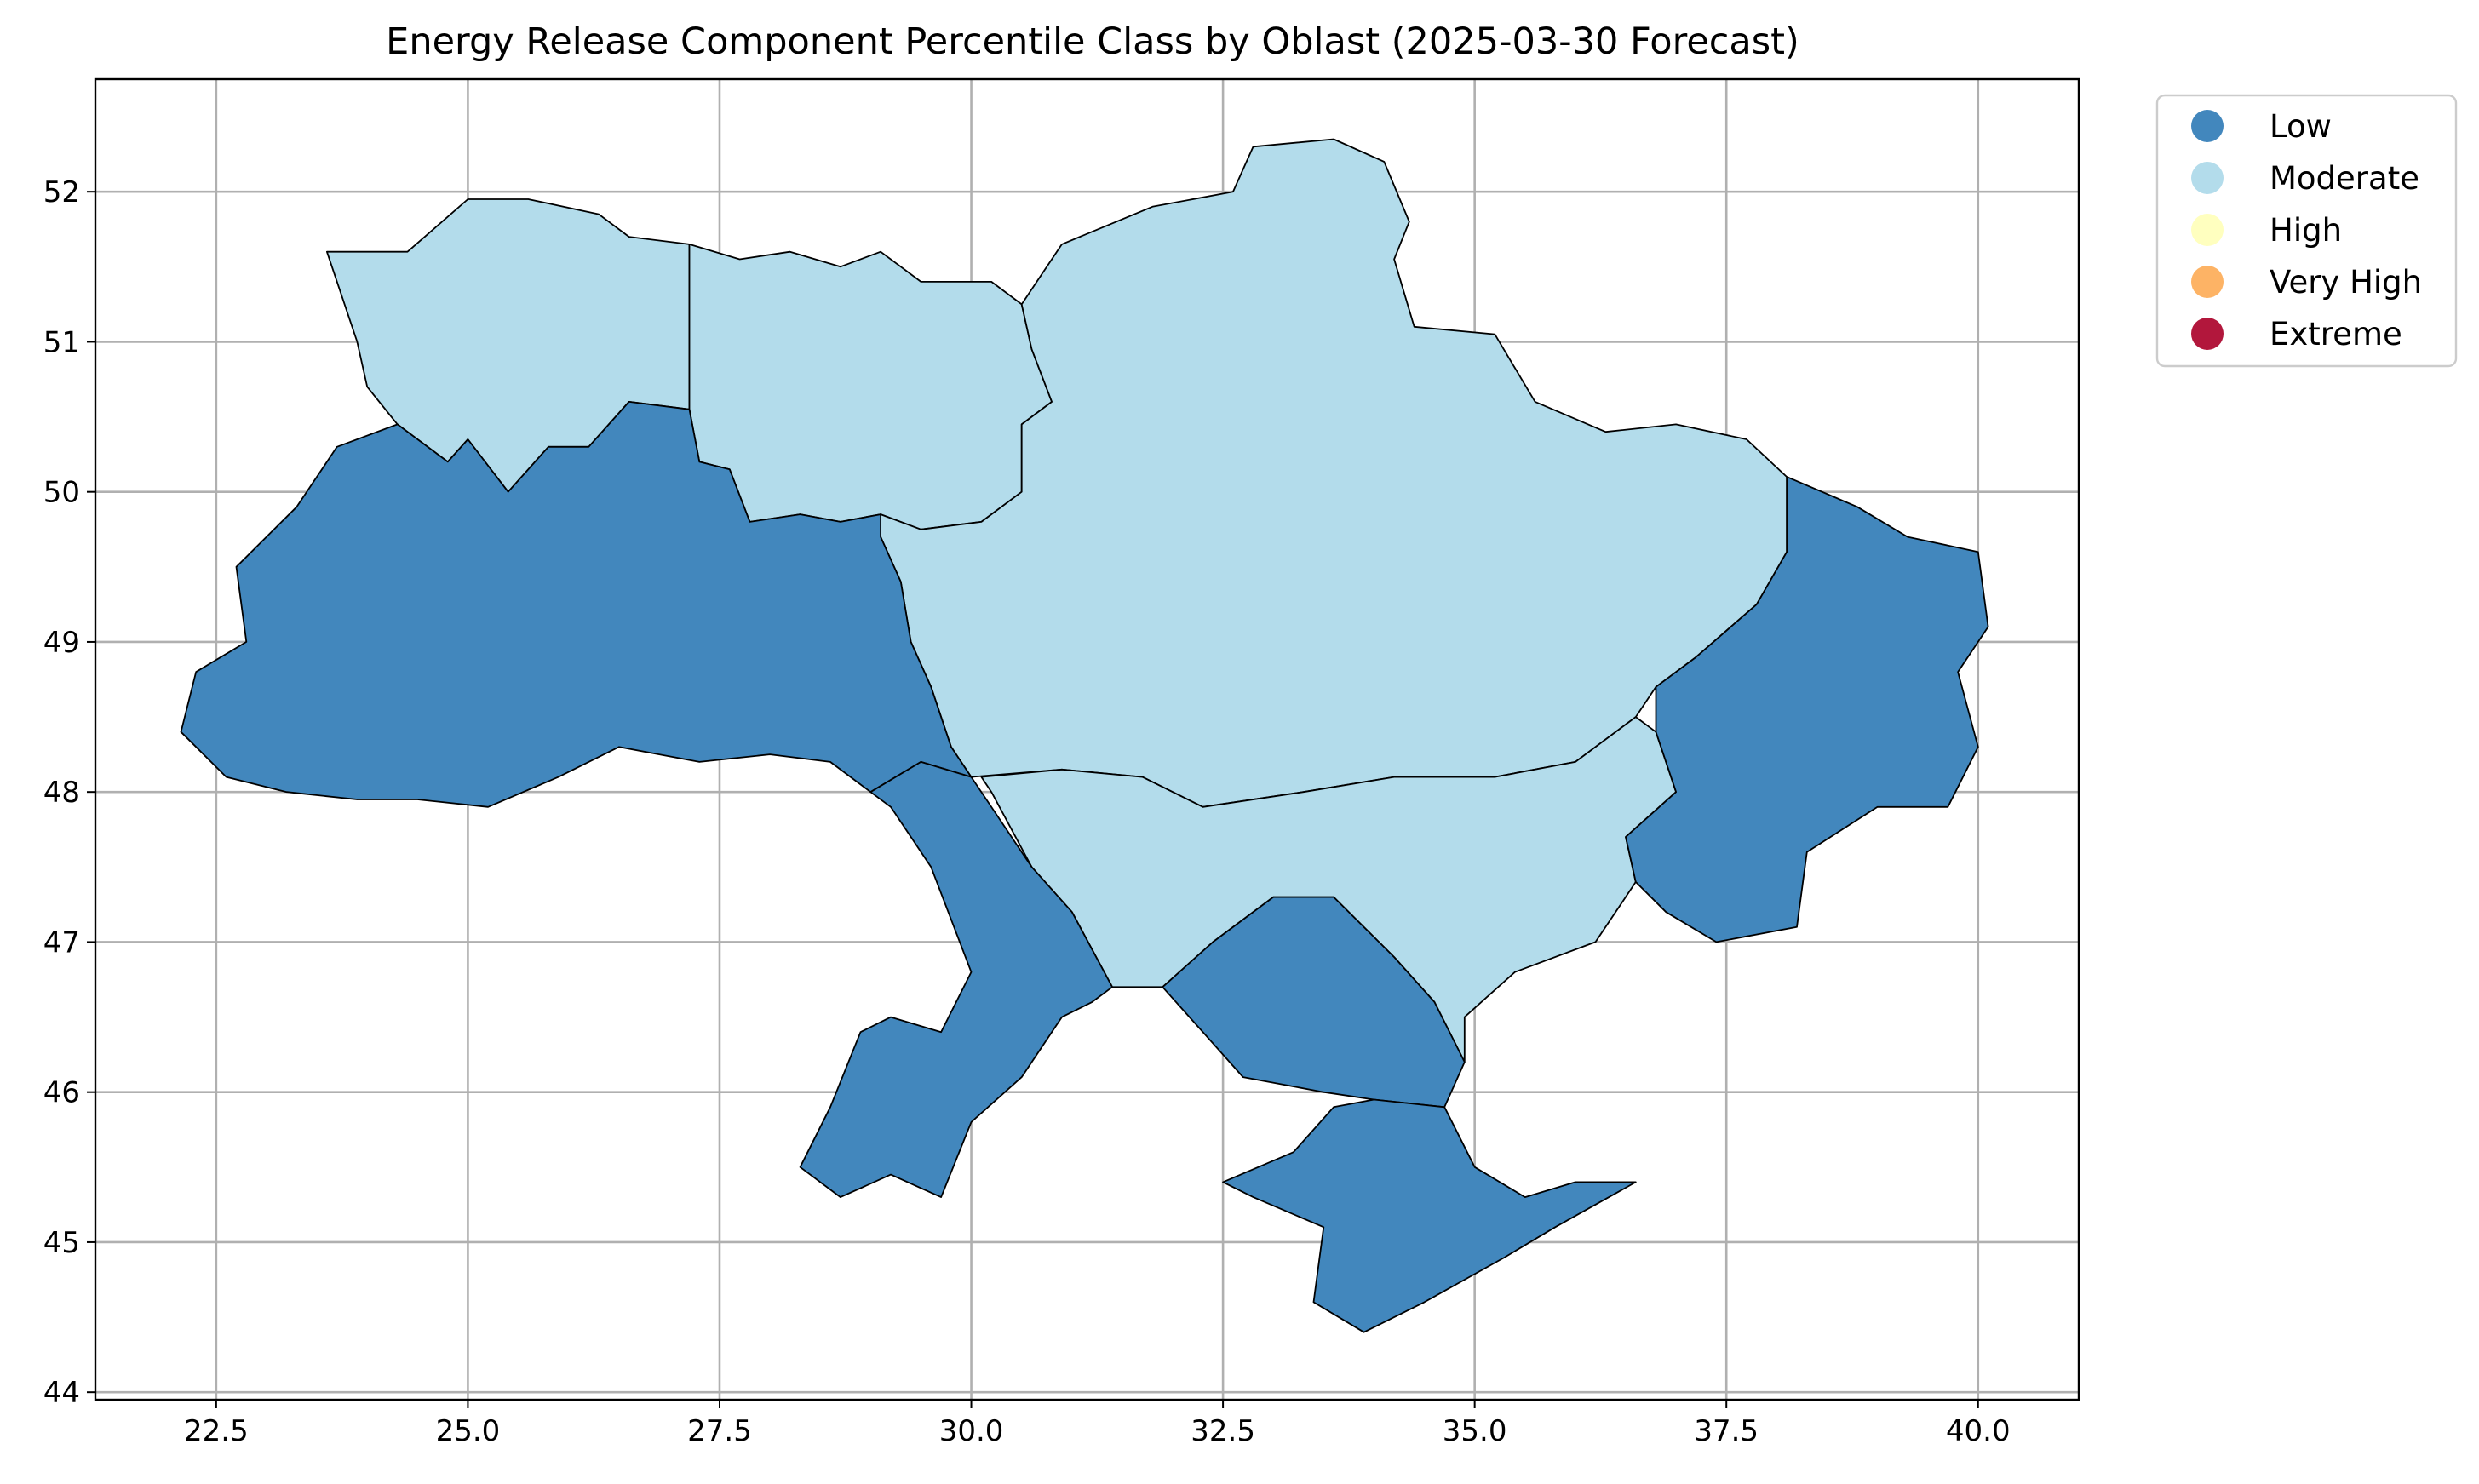  I want to click on legend: Low Moderate High Very High Extreme, so click(2306, 231).